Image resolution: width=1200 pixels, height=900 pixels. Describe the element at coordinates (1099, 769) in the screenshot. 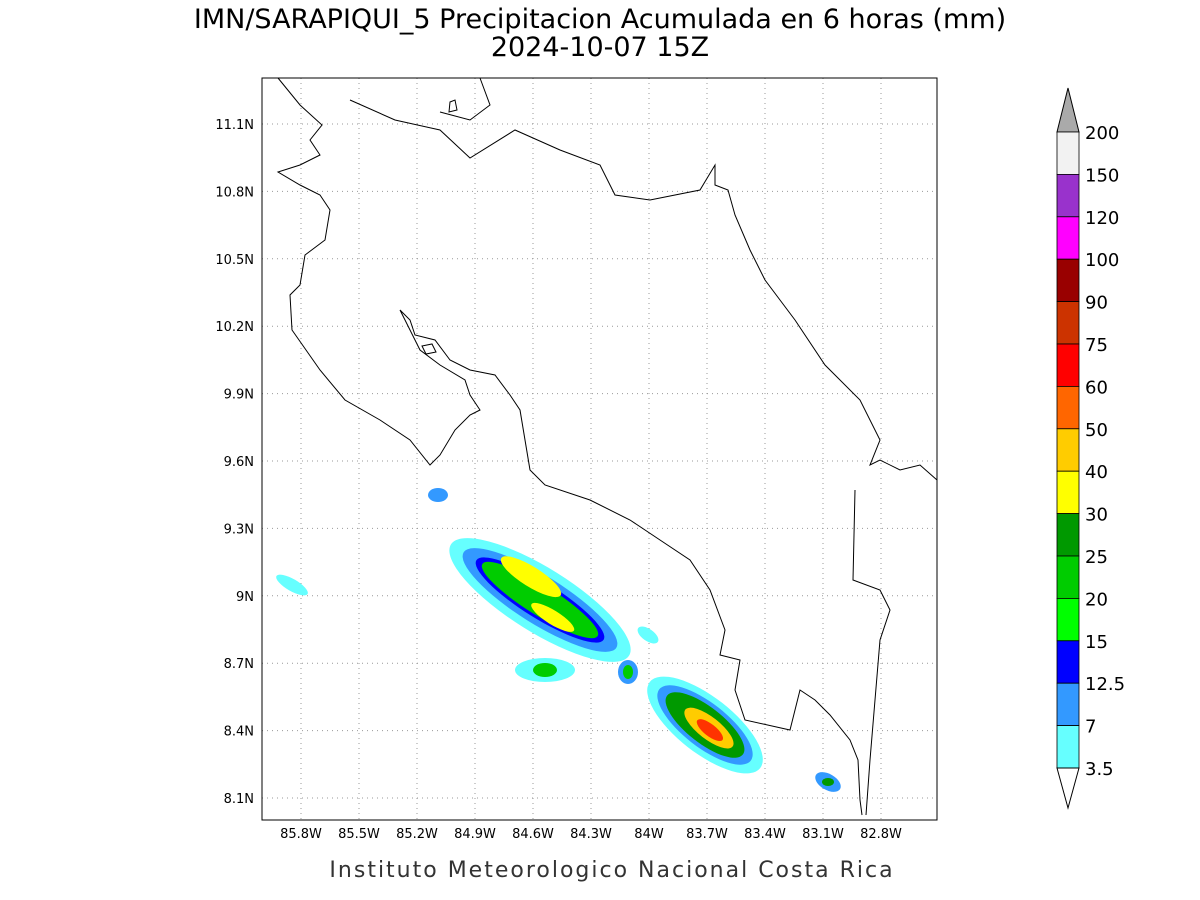

I see `colorbar-label: 3.5` at that location.